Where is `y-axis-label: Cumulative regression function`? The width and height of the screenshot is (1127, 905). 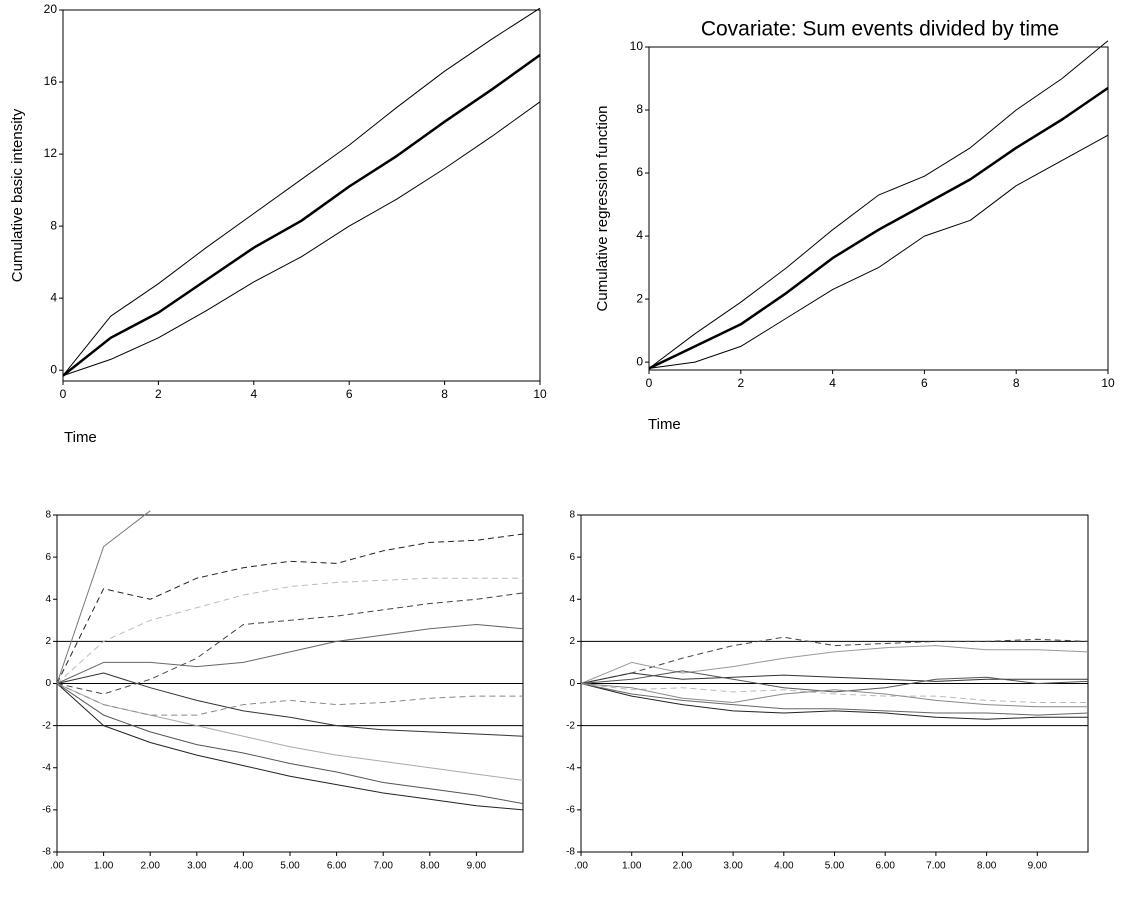 y-axis-label: Cumulative regression function is located at coordinates (602, 209).